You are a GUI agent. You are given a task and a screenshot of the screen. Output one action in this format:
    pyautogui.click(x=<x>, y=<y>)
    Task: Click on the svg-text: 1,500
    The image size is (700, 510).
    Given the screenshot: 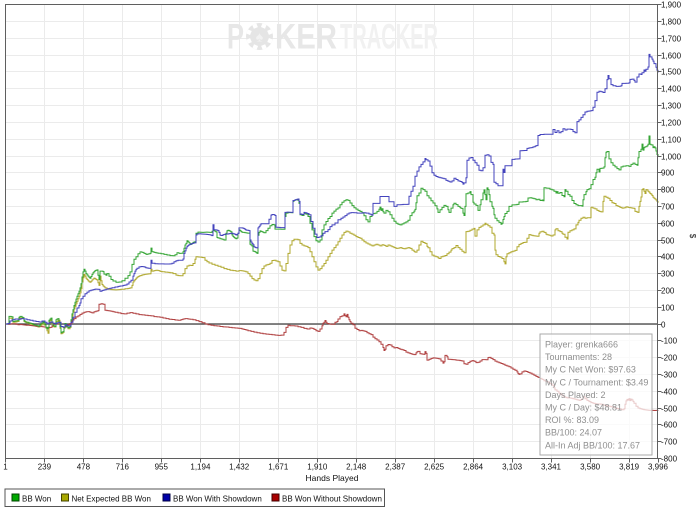 What is the action you would take?
    pyautogui.click(x=671, y=71)
    